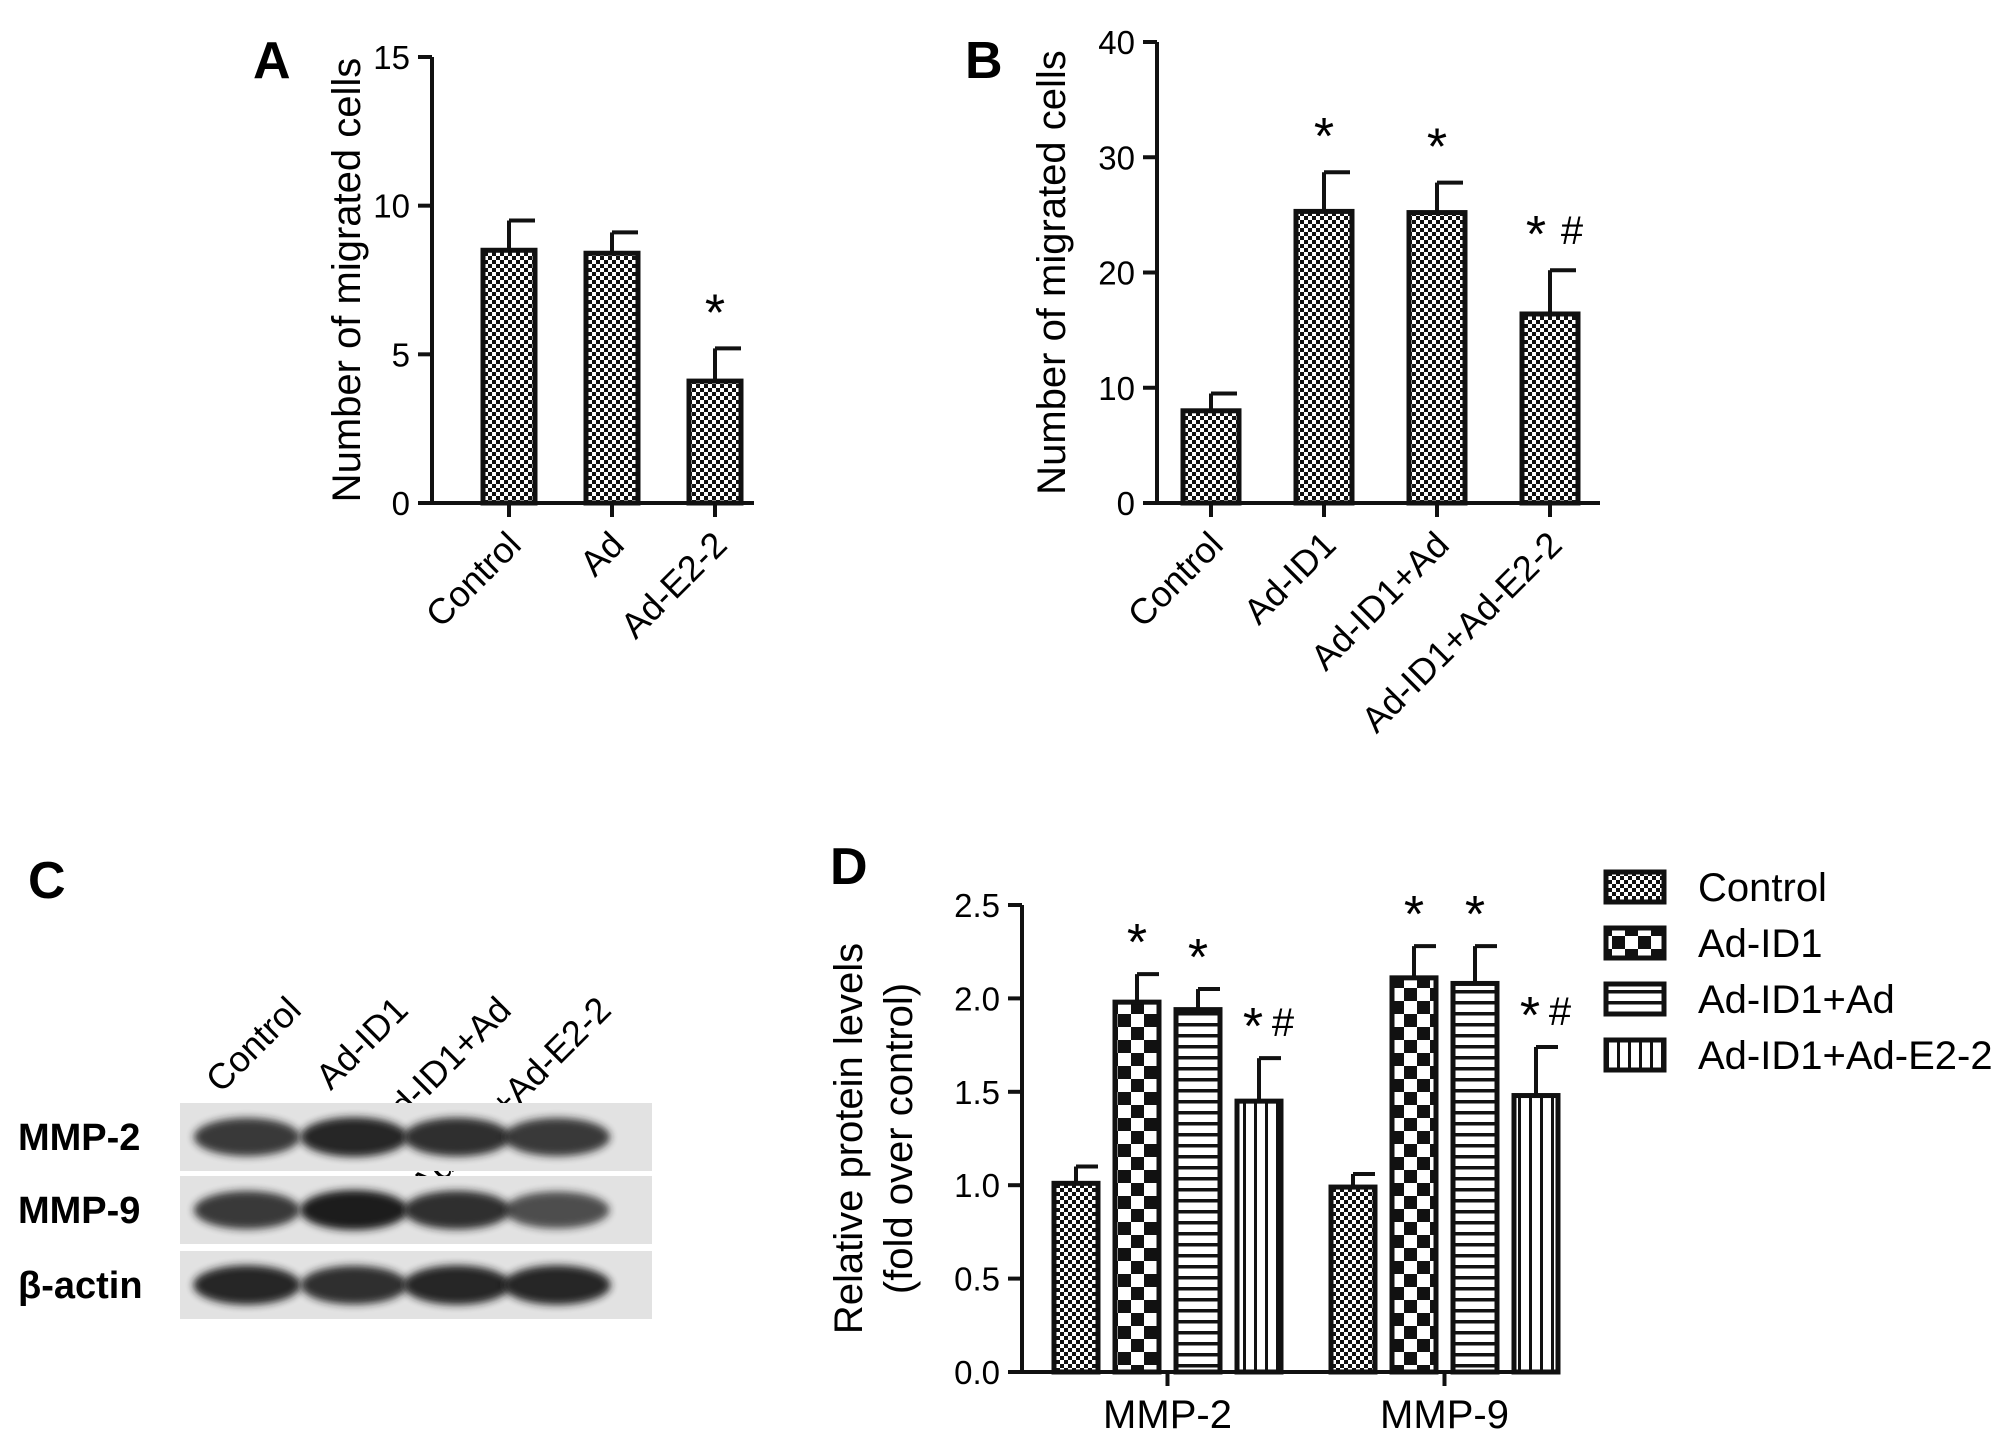 This screenshot has height=1437, width=2008. What do you see at coordinates (1175, 579) in the screenshot?
I see `chart-b-x-tick-label: Control` at bounding box center [1175, 579].